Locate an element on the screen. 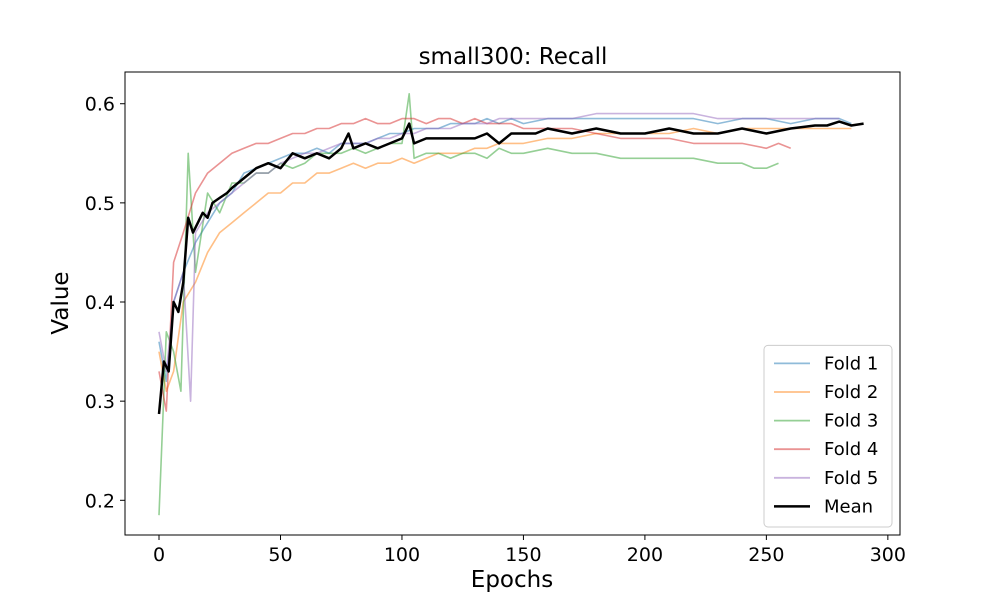 The image size is (1000, 600). x-tick-label: 50 is located at coordinates (280, 555).